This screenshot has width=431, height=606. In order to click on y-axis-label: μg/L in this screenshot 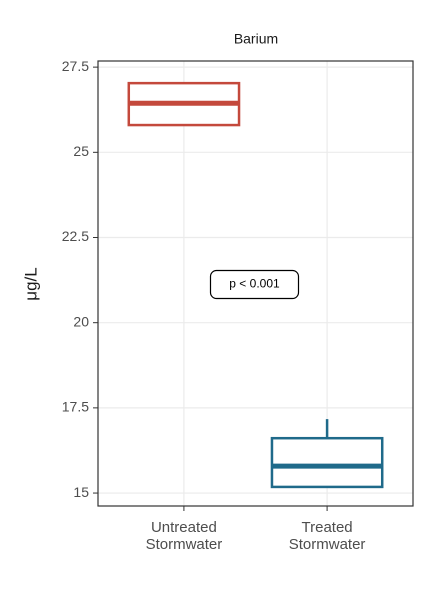, I will do `click(30, 283)`.